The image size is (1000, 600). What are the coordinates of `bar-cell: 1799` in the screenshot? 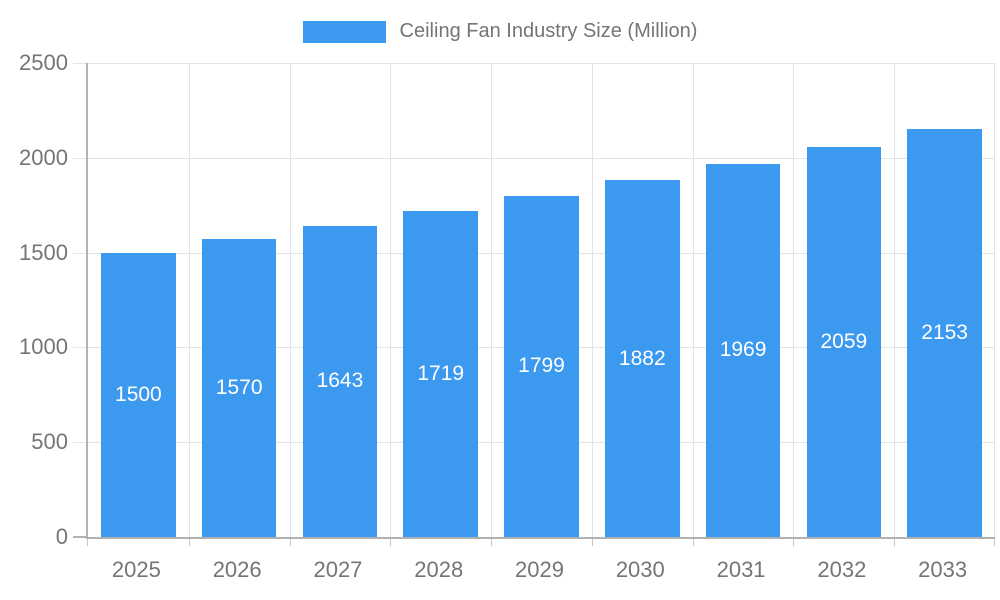 It's located at (541, 300).